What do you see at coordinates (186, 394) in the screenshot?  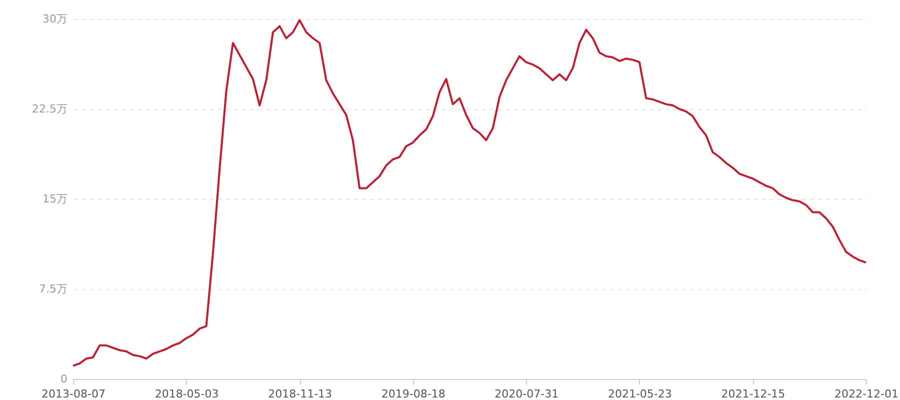 I see `x-tick-label: 2018-05-03` at bounding box center [186, 394].